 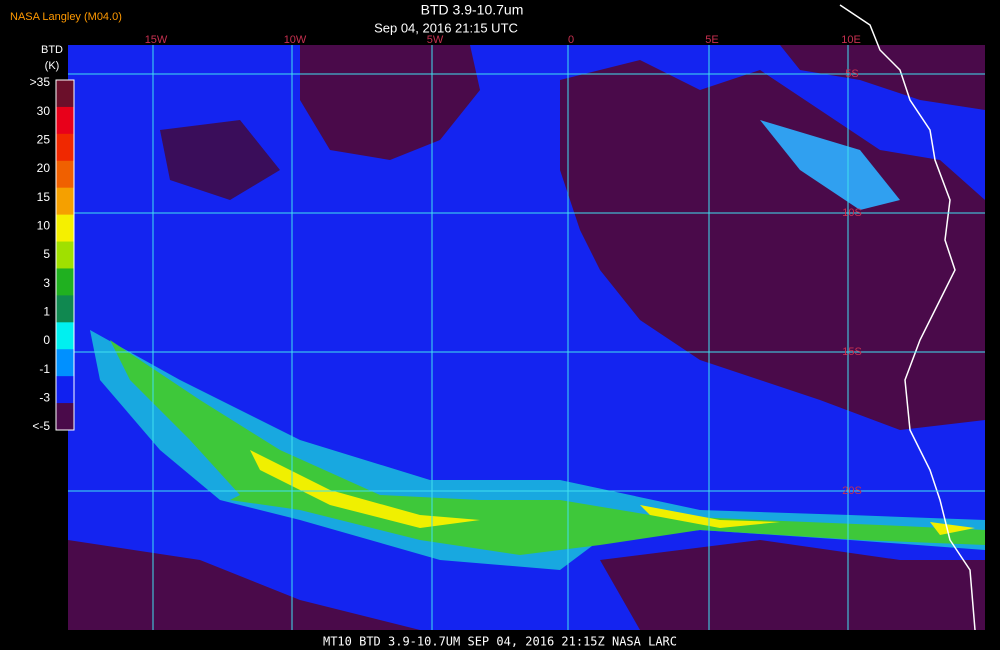 What do you see at coordinates (44, 111) in the screenshot?
I see `legend-label: 30` at bounding box center [44, 111].